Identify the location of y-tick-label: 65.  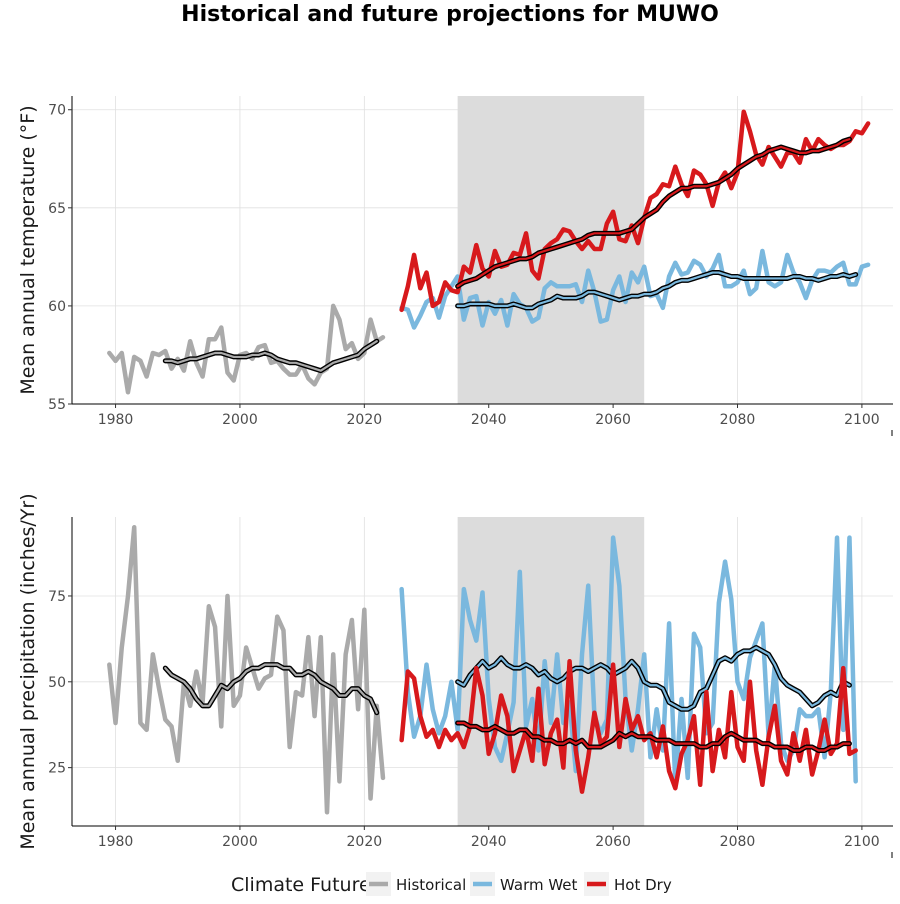
(57, 209).